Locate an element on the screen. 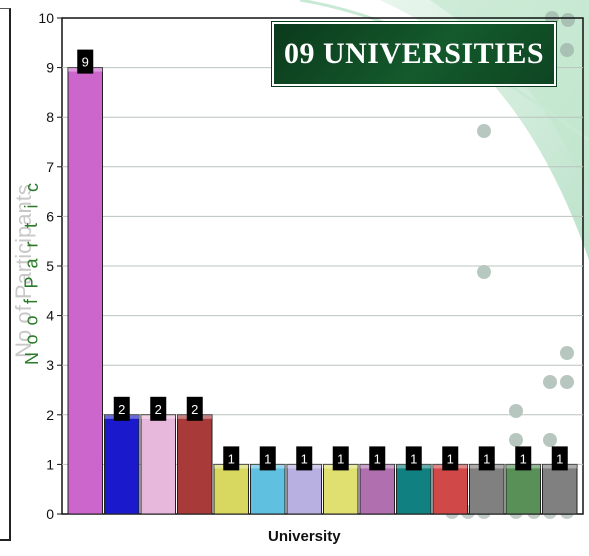 The height and width of the screenshot is (556, 589). y-tick-label: 8 is located at coordinates (50, 117).